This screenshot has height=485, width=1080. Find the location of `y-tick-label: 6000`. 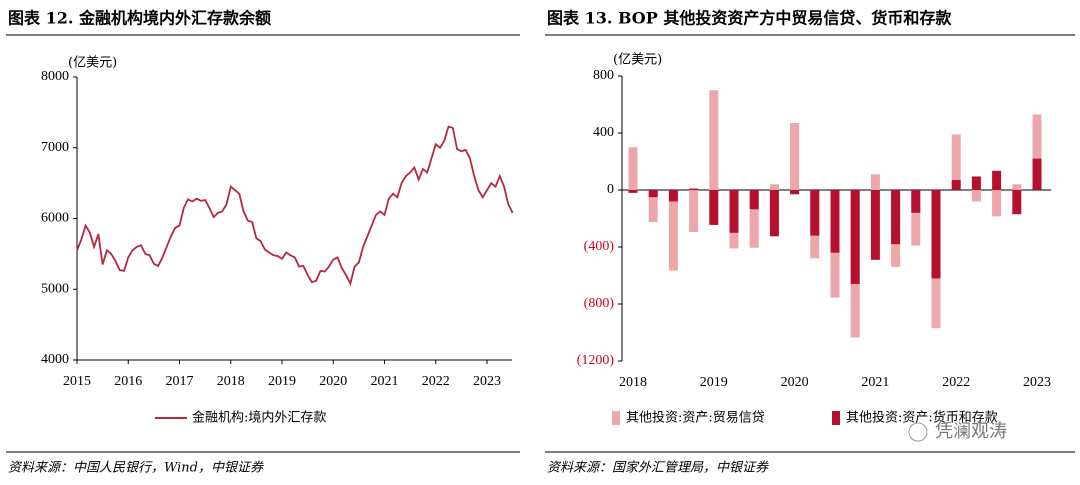

y-tick-label: 6000 is located at coordinates (55, 218).